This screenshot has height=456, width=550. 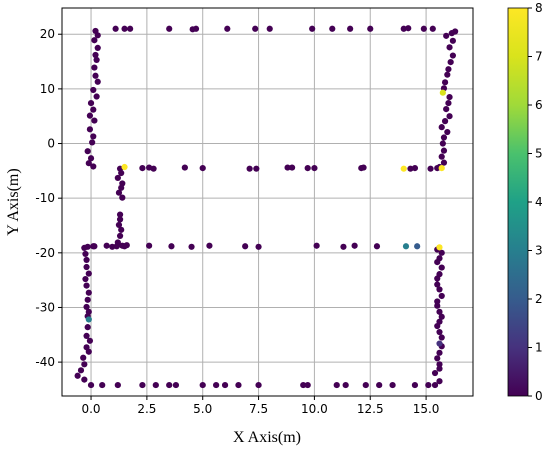 I want to click on x-tick-label: 0.0, so click(x=90, y=409).